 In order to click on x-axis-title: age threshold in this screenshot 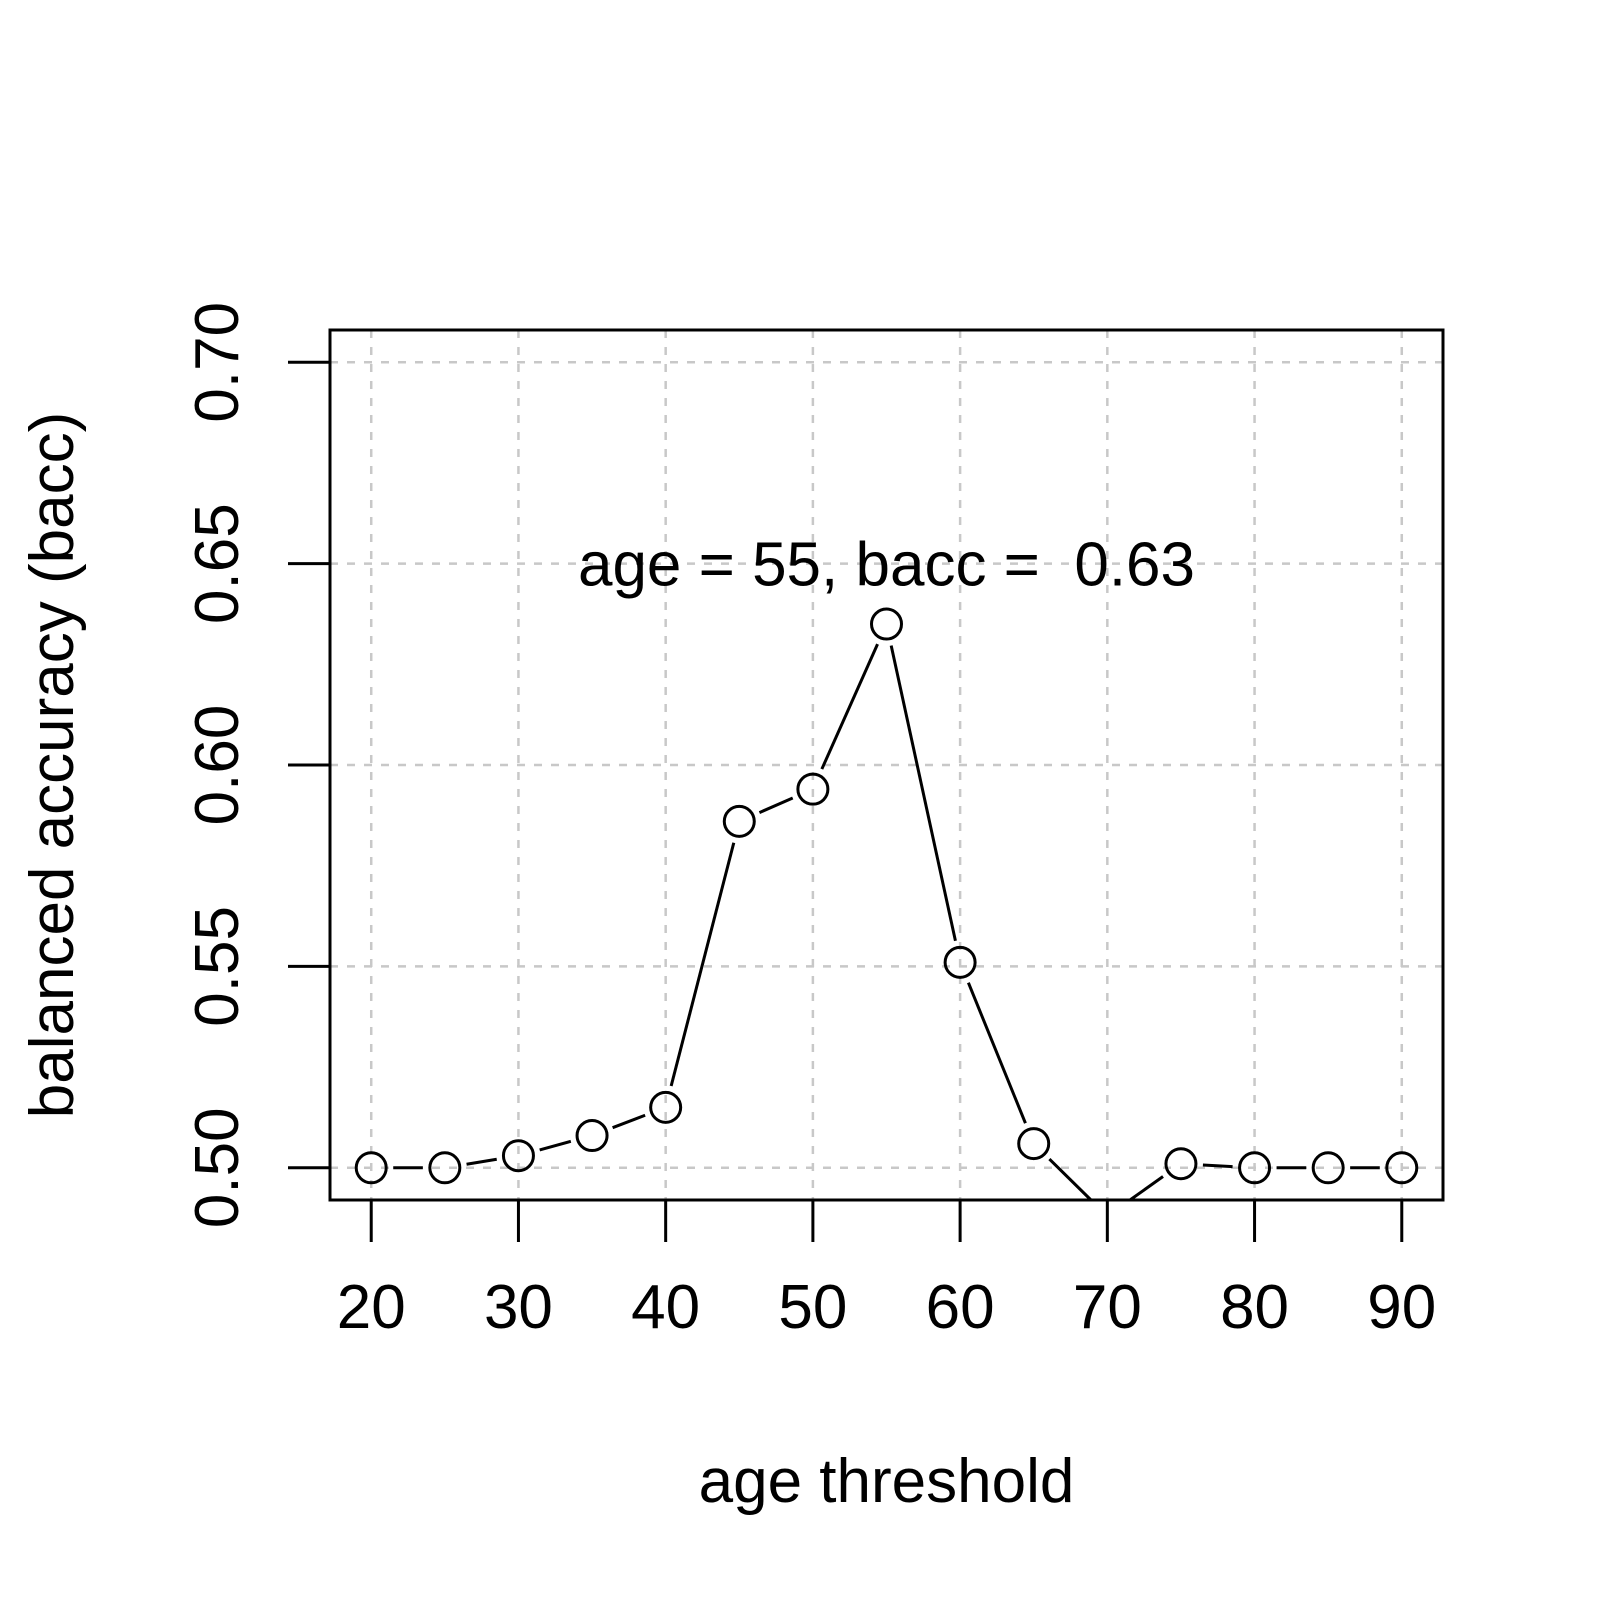, I will do `click(887, 1481)`.